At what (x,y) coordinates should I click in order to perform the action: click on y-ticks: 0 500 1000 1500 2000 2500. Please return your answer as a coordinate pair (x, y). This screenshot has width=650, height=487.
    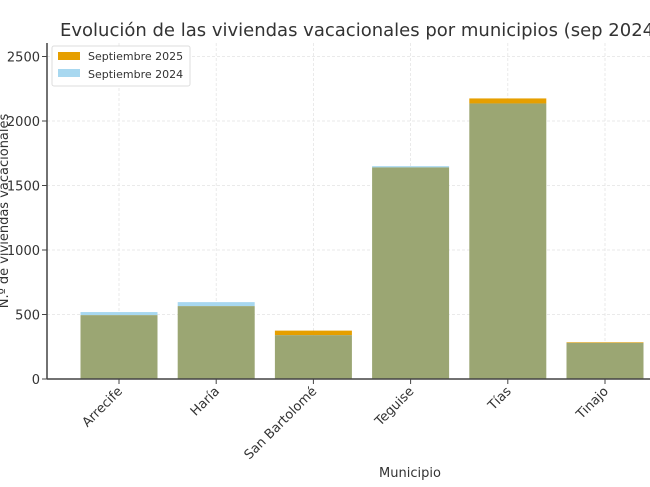
    Looking at the image, I should click on (27, 219).